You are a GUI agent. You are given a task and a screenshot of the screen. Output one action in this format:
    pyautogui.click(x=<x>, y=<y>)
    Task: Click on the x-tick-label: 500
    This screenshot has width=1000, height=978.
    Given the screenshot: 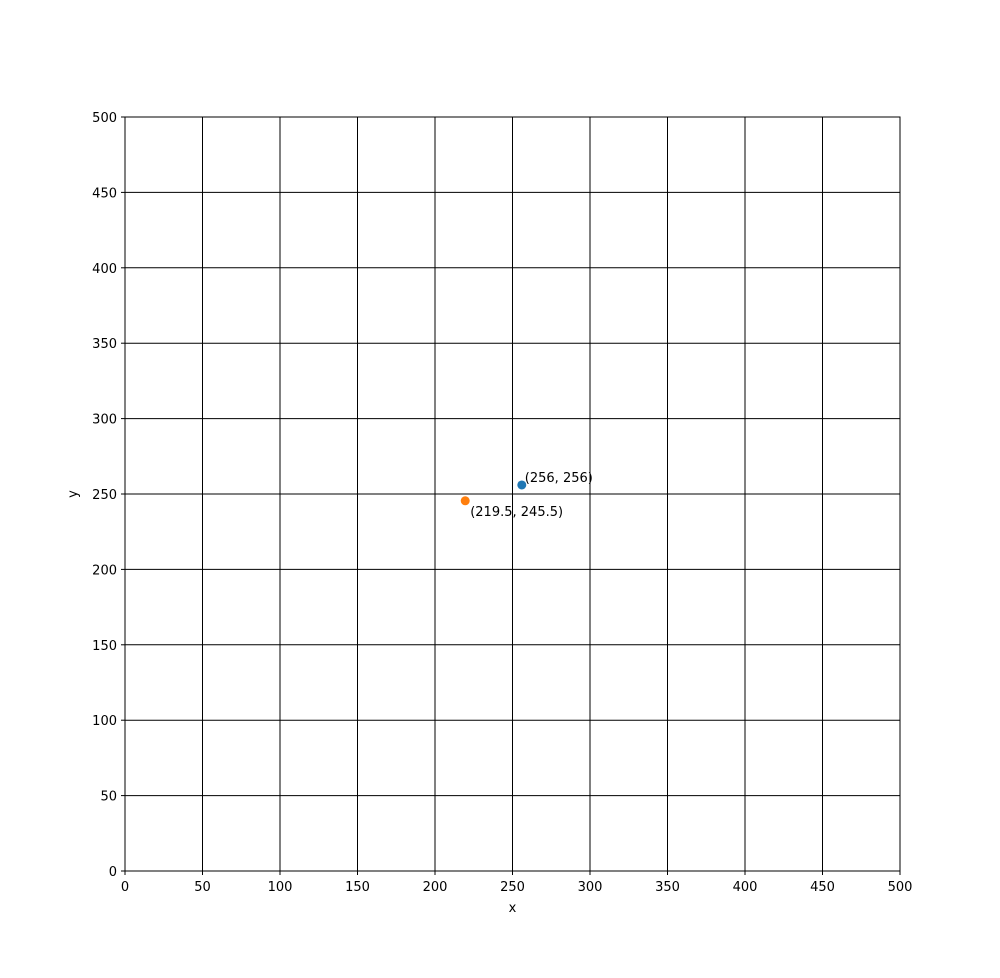 What is the action you would take?
    pyautogui.click(x=900, y=887)
    